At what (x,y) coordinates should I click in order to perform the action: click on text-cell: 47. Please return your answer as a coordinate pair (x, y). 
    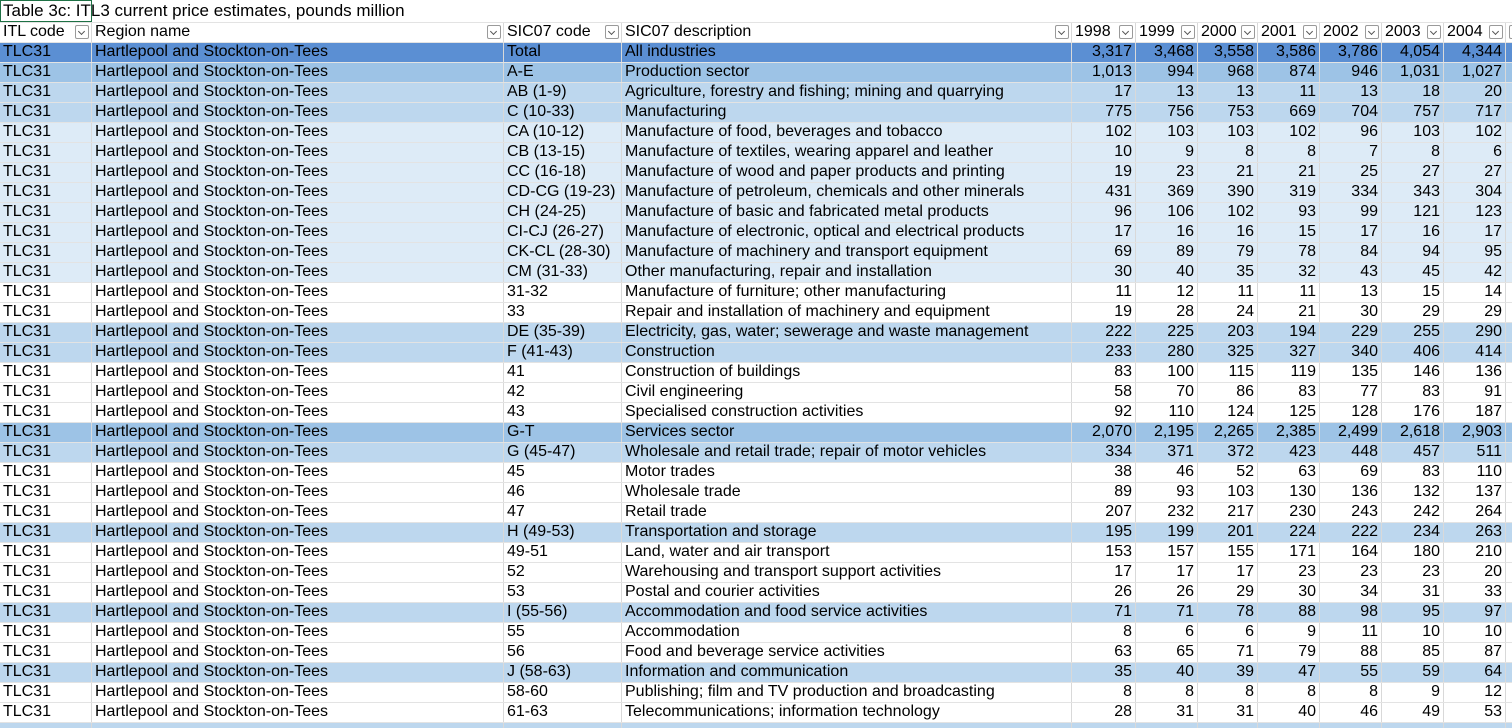
    Looking at the image, I should click on (516, 511).